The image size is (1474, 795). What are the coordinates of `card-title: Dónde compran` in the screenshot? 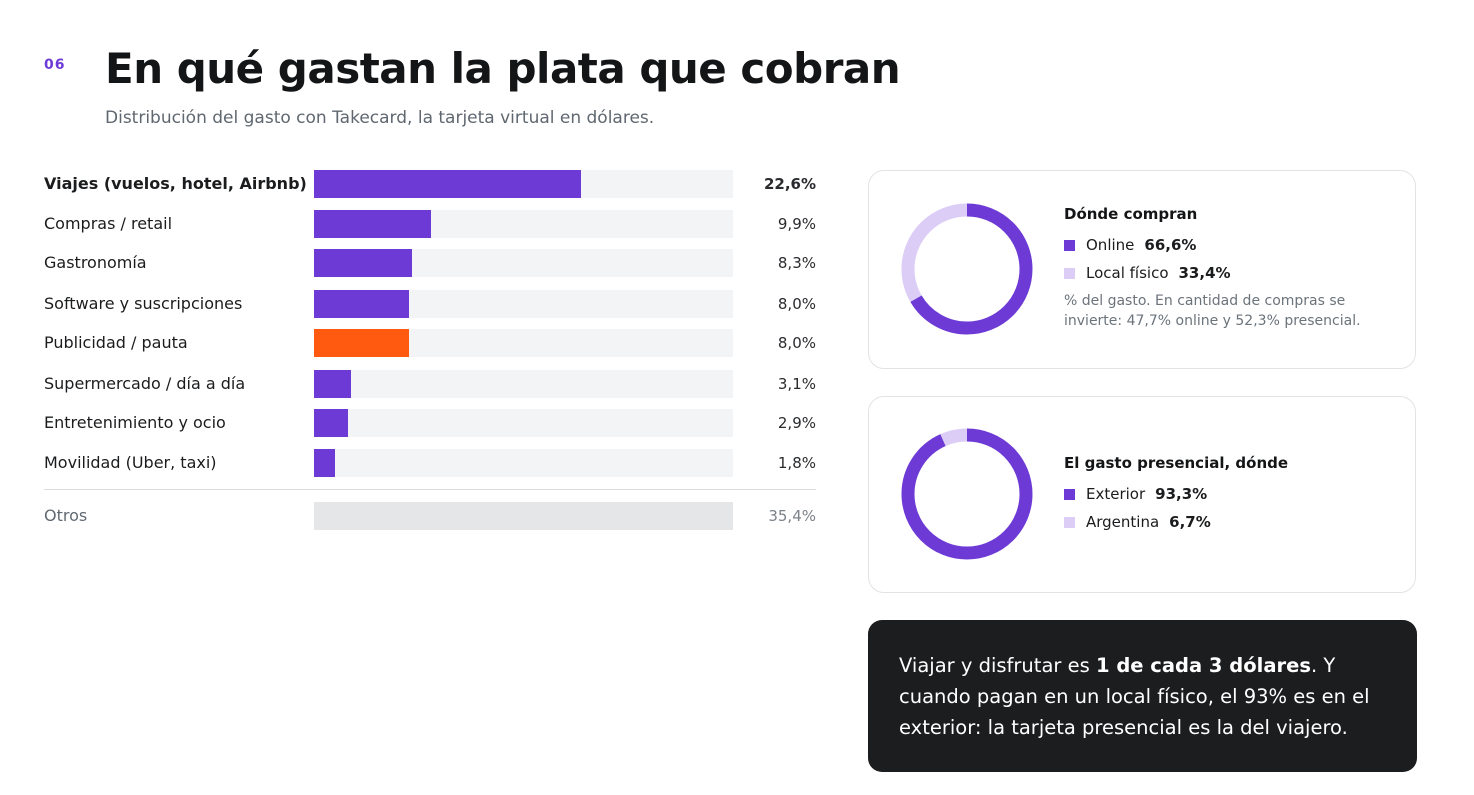 It's located at (1131, 214).